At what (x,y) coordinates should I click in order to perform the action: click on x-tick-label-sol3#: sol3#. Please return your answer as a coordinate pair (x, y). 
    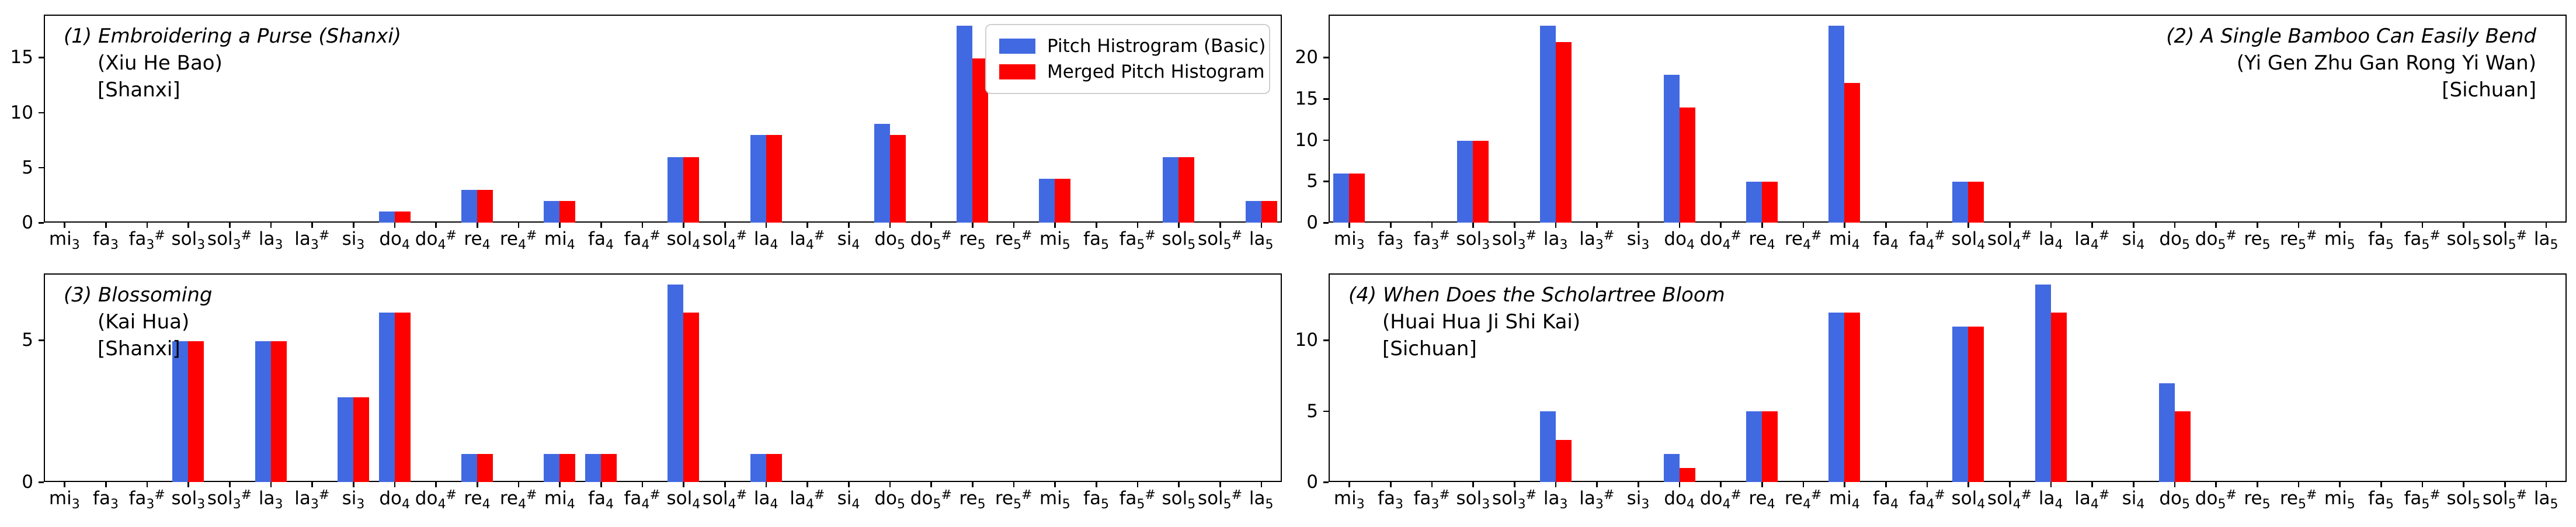
    Looking at the image, I should click on (230, 241).